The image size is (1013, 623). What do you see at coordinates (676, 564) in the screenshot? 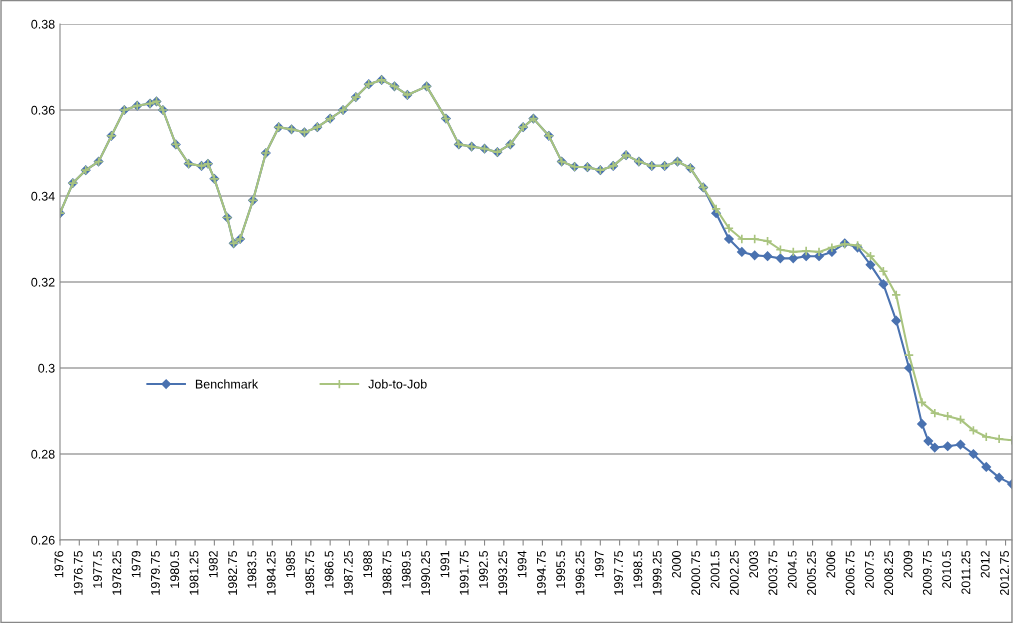
I see `x-tick-label: 2000` at bounding box center [676, 564].